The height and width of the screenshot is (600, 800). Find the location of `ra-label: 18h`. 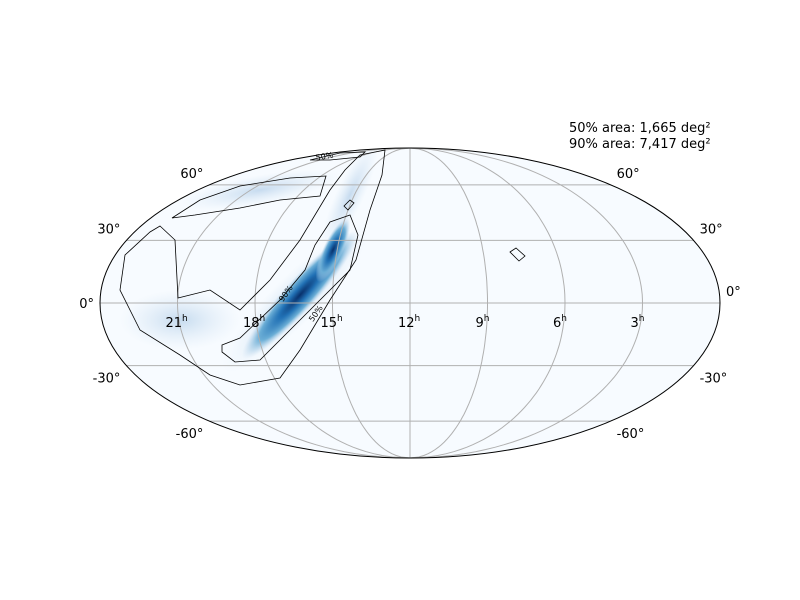

ra-label: 18h is located at coordinates (254, 322).